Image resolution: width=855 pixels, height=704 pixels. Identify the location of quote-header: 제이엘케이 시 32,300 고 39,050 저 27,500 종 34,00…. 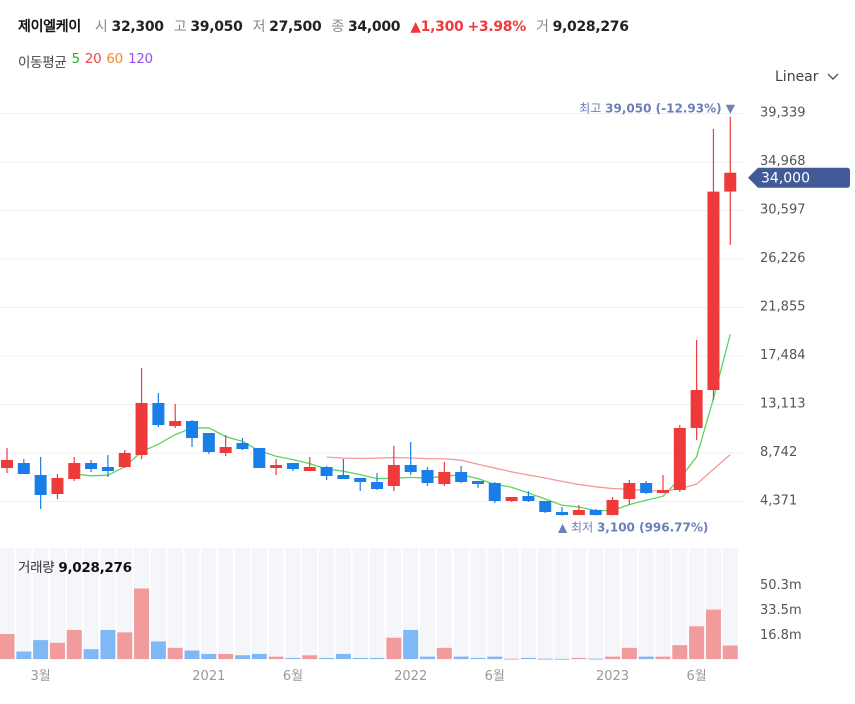
(326, 26).